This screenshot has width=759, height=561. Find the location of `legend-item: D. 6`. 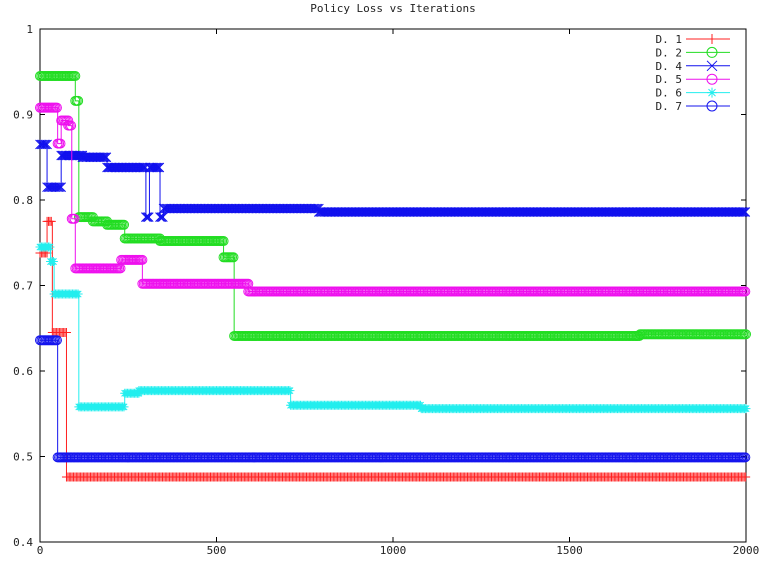

legend-item: D. 6 is located at coordinates (693, 93).